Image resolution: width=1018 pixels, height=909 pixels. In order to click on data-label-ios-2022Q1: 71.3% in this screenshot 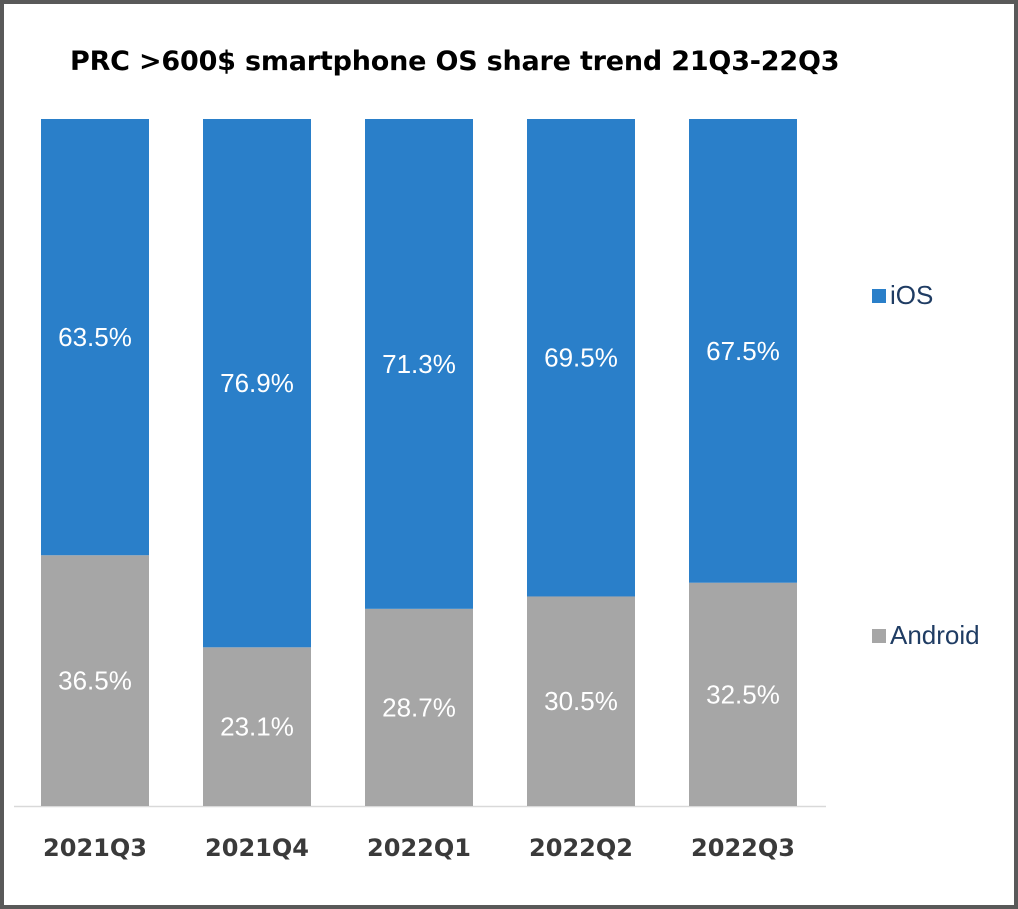, I will do `click(419, 364)`.